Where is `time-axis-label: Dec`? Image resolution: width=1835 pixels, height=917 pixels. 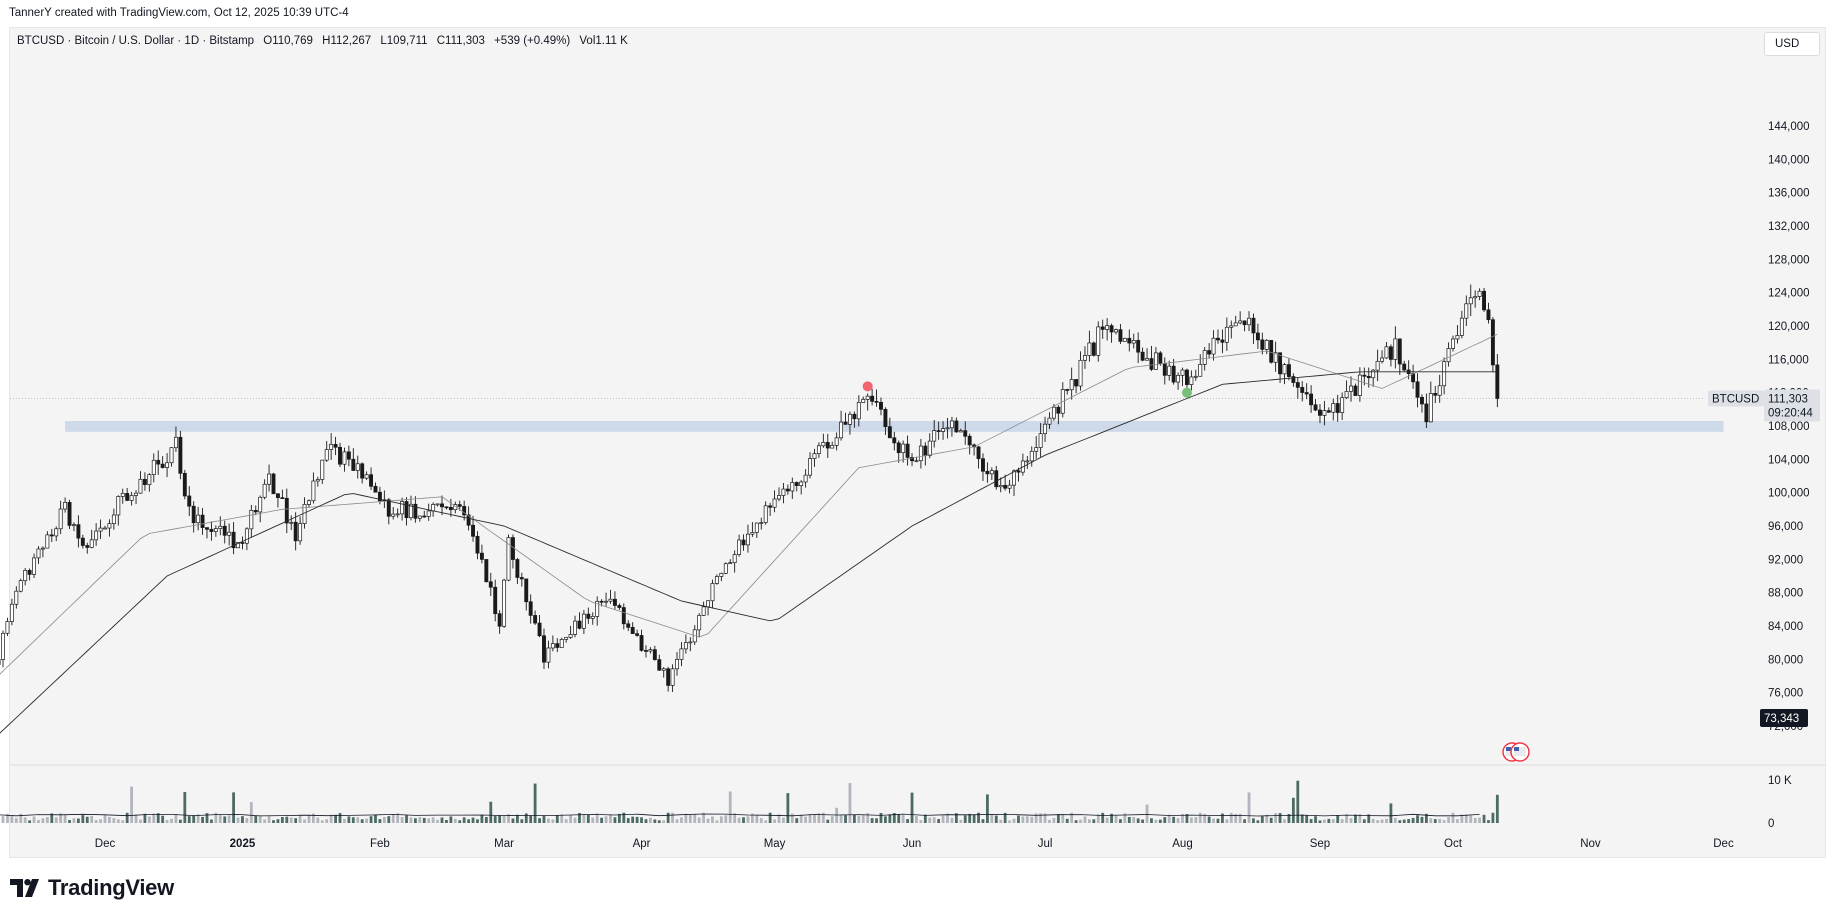
time-axis-label: Dec is located at coordinates (1723, 844).